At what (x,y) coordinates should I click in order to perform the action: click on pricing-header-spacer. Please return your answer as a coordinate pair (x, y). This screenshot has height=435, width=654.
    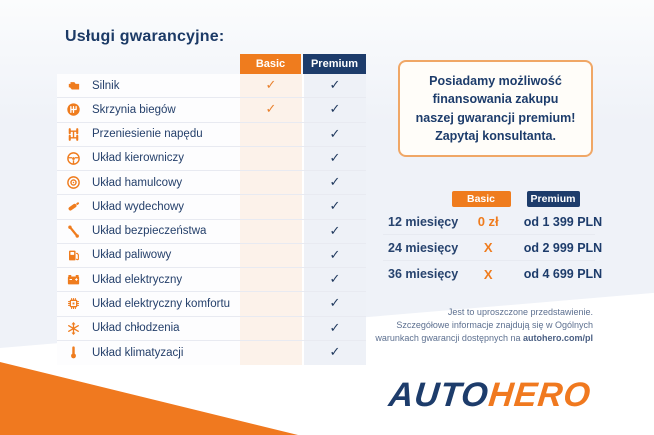
    Looking at the image, I should click on (417, 199).